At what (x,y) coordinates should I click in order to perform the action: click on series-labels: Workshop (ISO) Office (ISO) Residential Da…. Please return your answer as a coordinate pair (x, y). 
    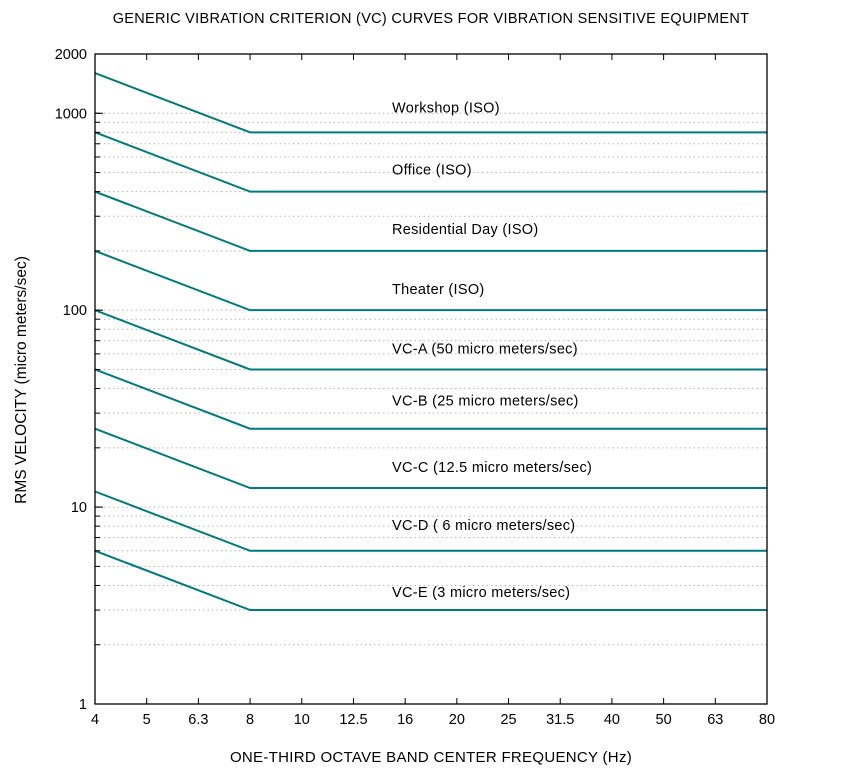
    Looking at the image, I should click on (492, 350).